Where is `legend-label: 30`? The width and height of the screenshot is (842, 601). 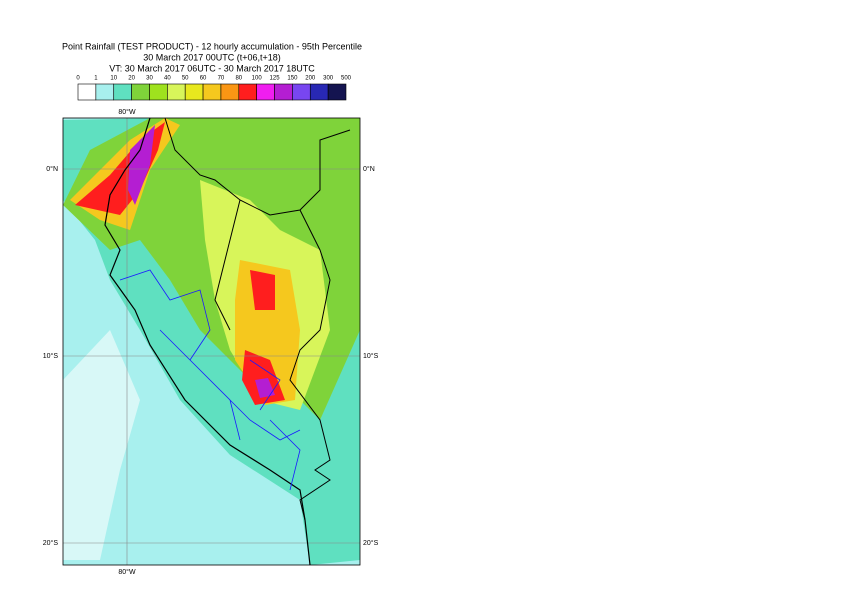 legend-label: 30 is located at coordinates (149, 79).